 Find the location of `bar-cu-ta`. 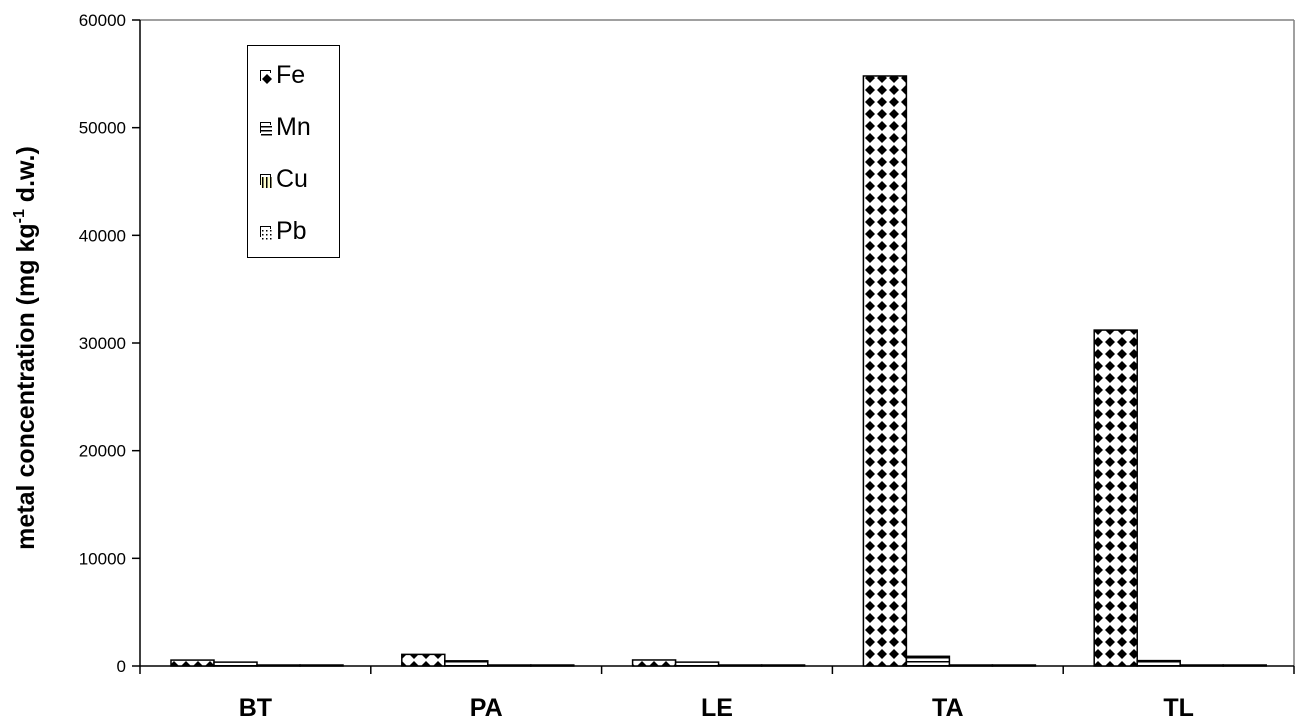

bar-cu-ta is located at coordinates (971, 665).